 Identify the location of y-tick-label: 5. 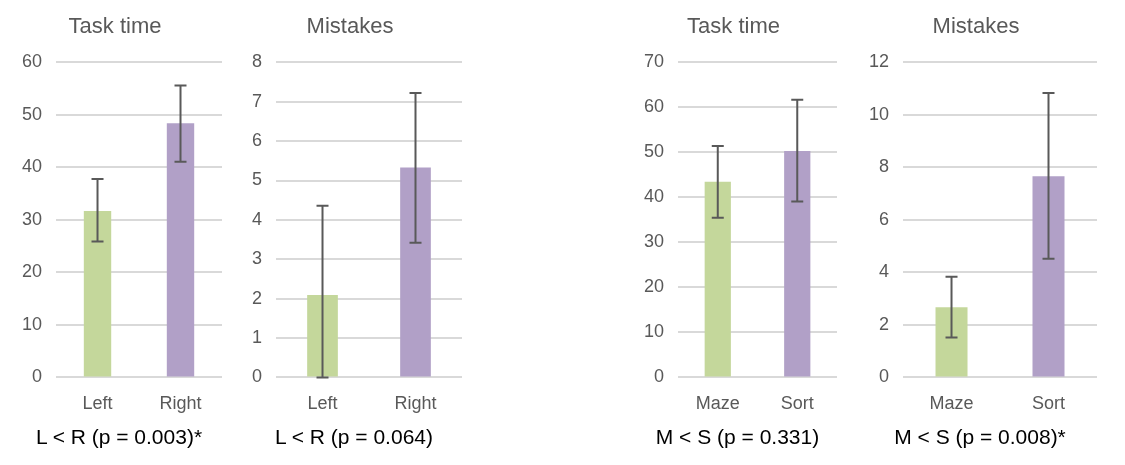
(257, 179).